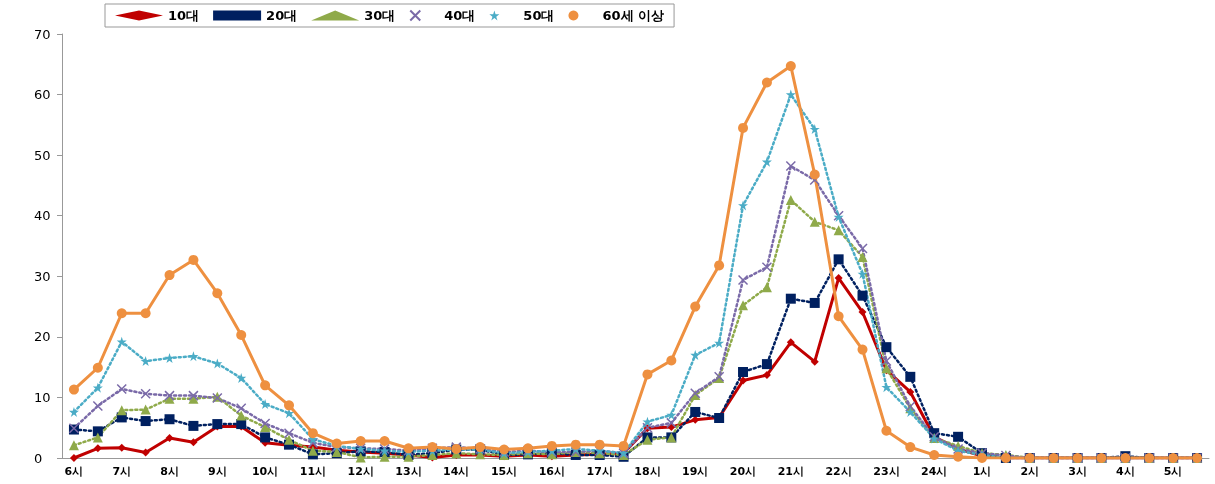 This screenshot has width=1215, height=484. I want to click on x-tick-label: 1시, so click(982, 471).